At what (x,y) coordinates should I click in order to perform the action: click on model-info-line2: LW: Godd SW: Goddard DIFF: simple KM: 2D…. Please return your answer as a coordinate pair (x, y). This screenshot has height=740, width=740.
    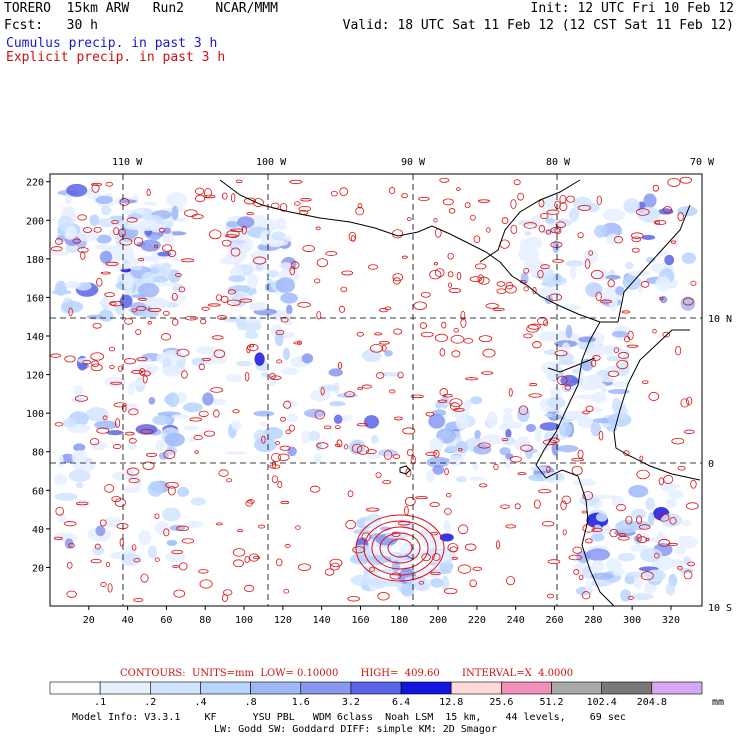
    Looking at the image, I should click on (355, 729).